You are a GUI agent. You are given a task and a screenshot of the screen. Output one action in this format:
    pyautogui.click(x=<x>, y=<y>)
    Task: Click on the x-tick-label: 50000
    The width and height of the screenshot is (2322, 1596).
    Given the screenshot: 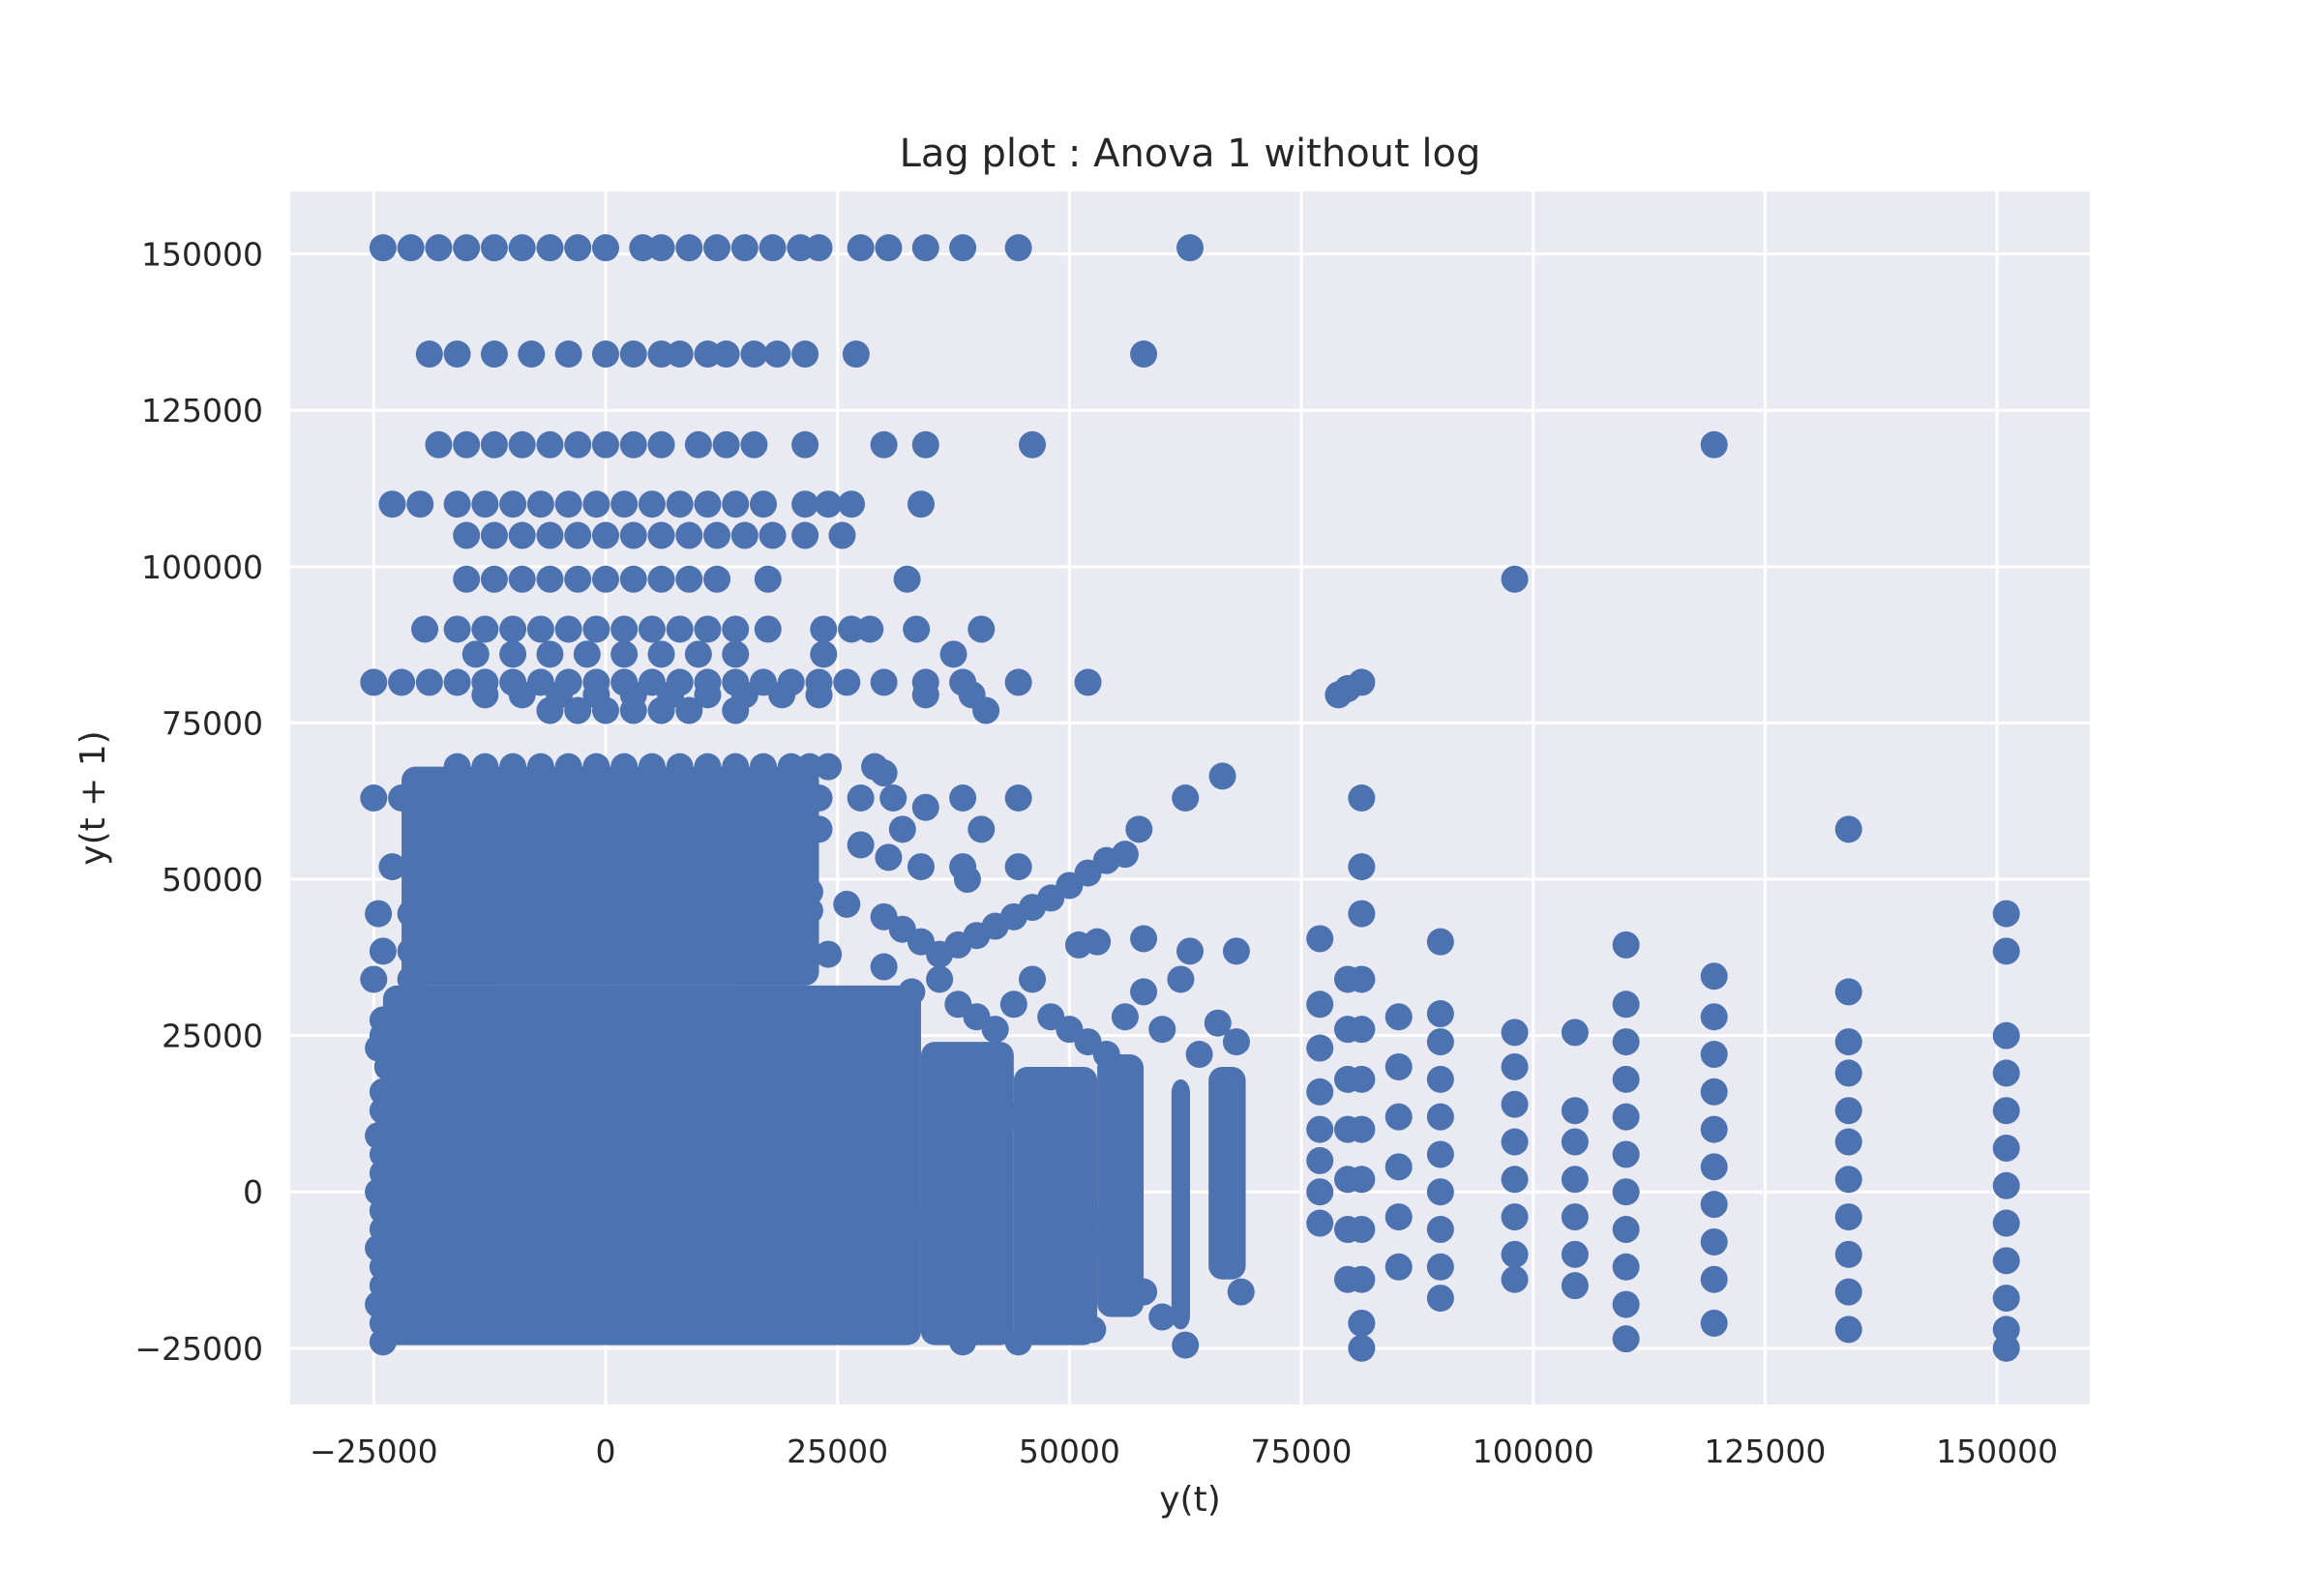 What is the action you would take?
    pyautogui.click(x=1069, y=1451)
    